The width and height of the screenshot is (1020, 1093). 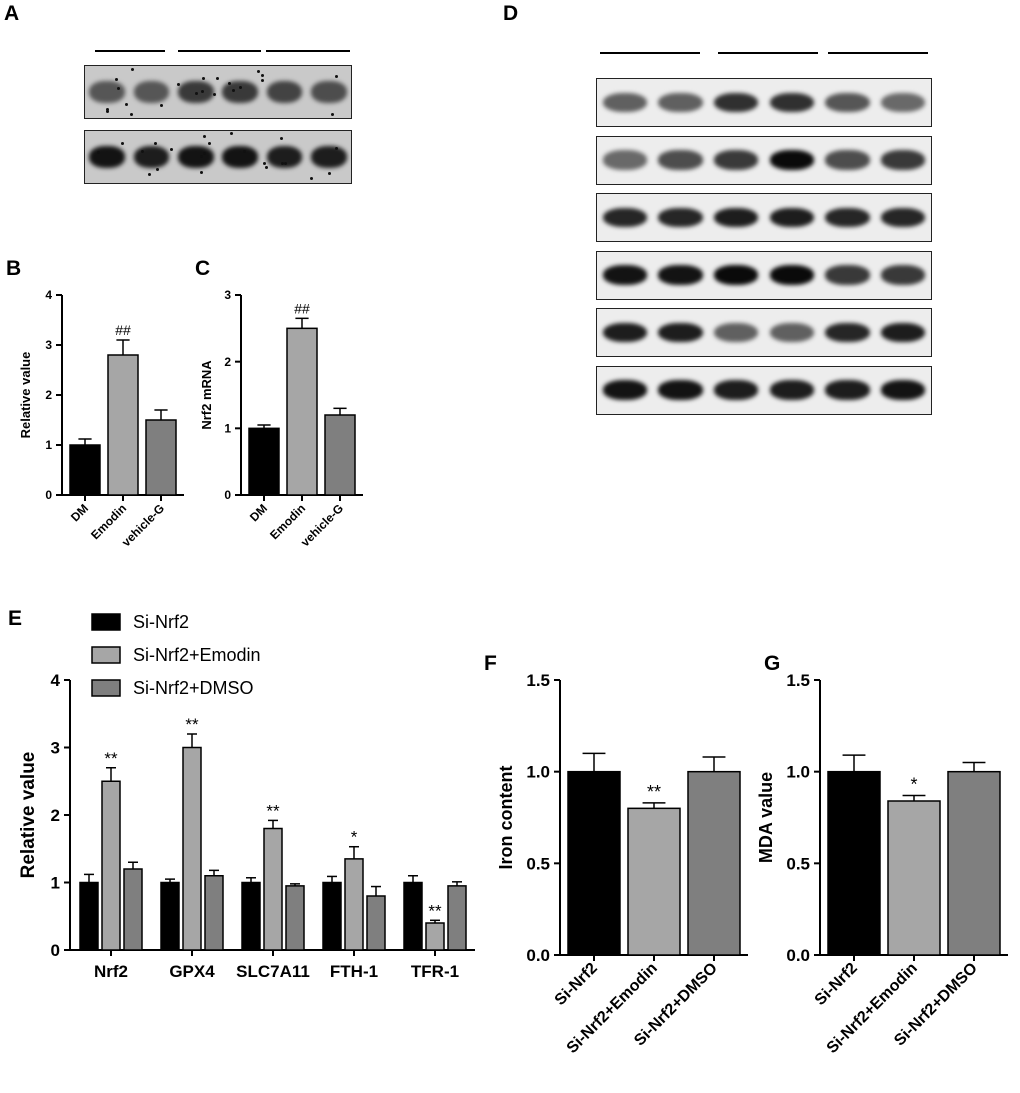 I want to click on y-axis-label: MDA value, so click(x=766, y=817).